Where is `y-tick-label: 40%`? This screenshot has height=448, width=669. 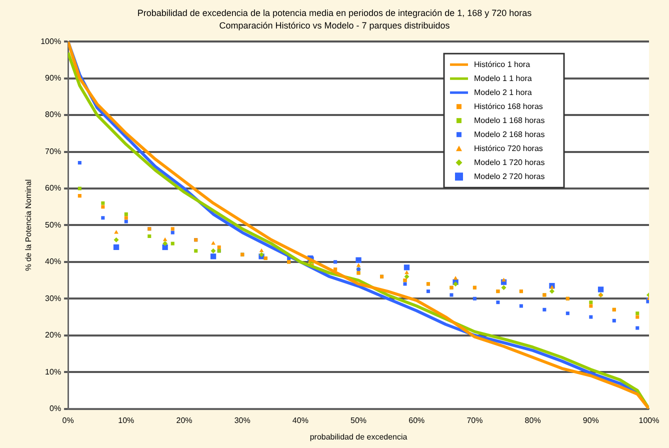 y-tick-label: 40% is located at coordinates (53, 261).